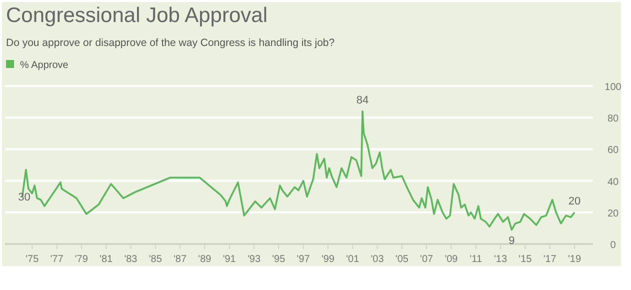  I want to click on y-tick-label: 20, so click(613, 214).